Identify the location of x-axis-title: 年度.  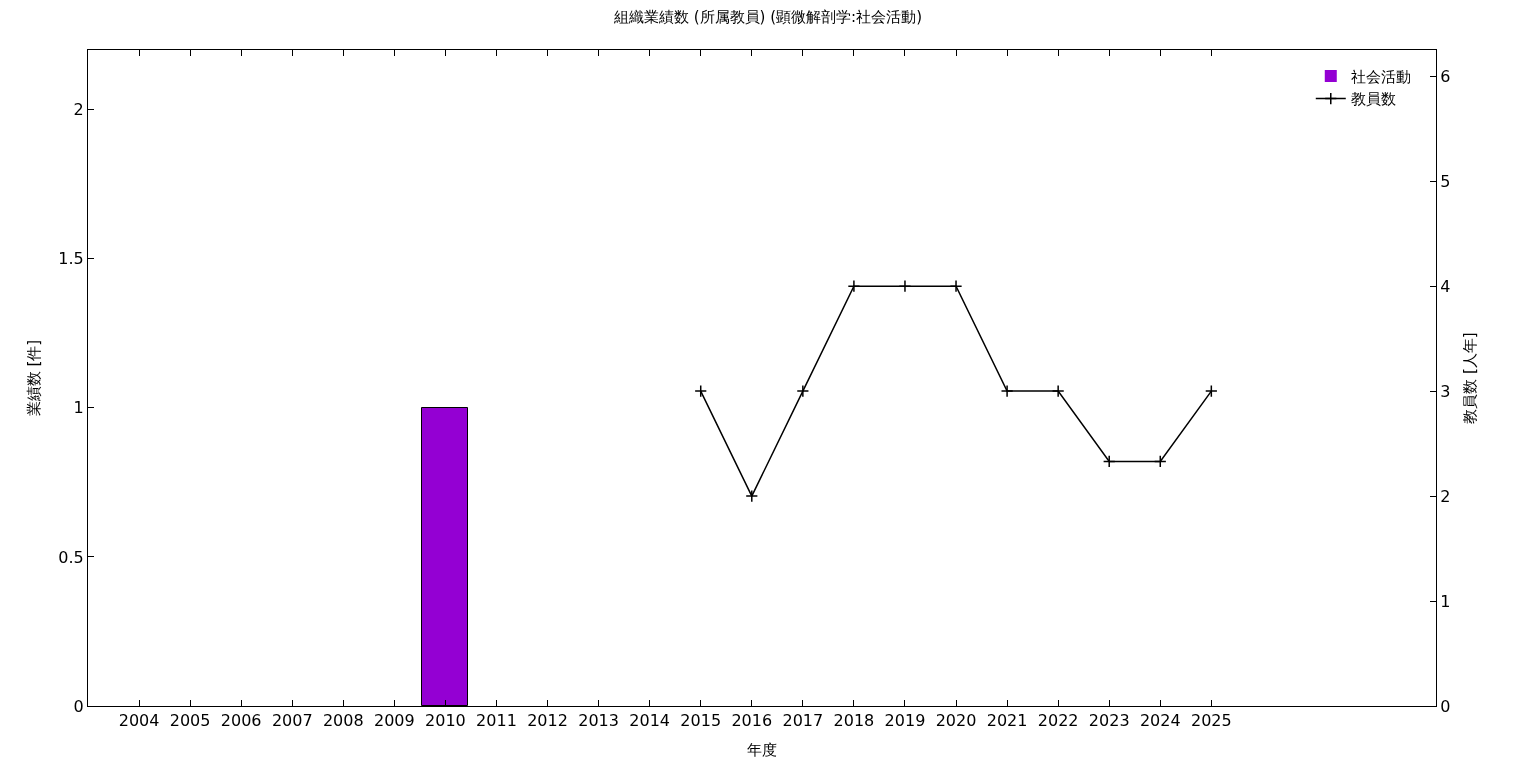
(762, 750).